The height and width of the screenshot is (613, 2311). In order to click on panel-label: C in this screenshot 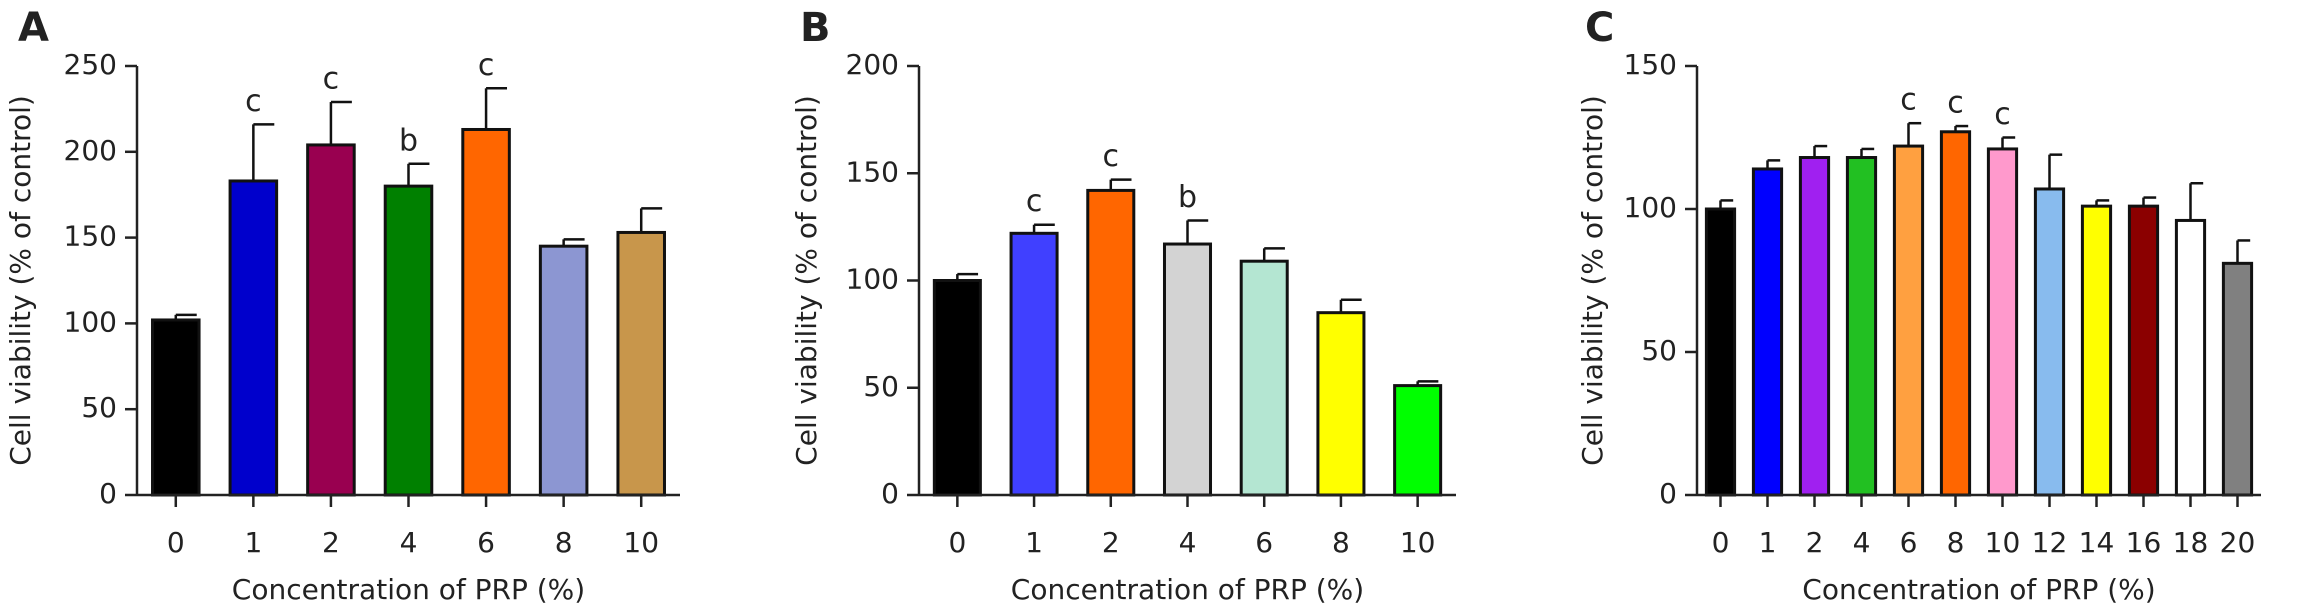, I will do `click(1599, 28)`.